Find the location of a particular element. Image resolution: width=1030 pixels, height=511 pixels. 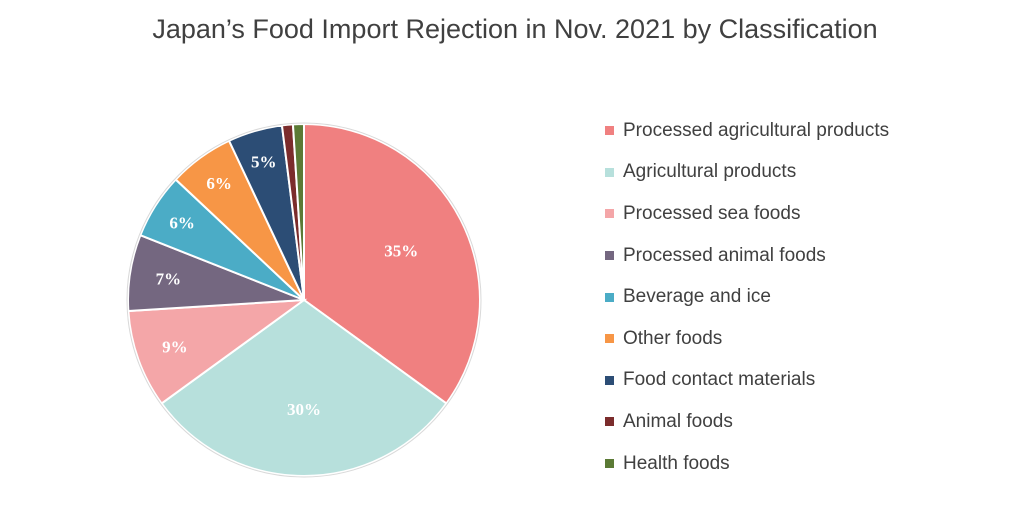

legend-label: Beverage and ice is located at coordinates (697, 297).